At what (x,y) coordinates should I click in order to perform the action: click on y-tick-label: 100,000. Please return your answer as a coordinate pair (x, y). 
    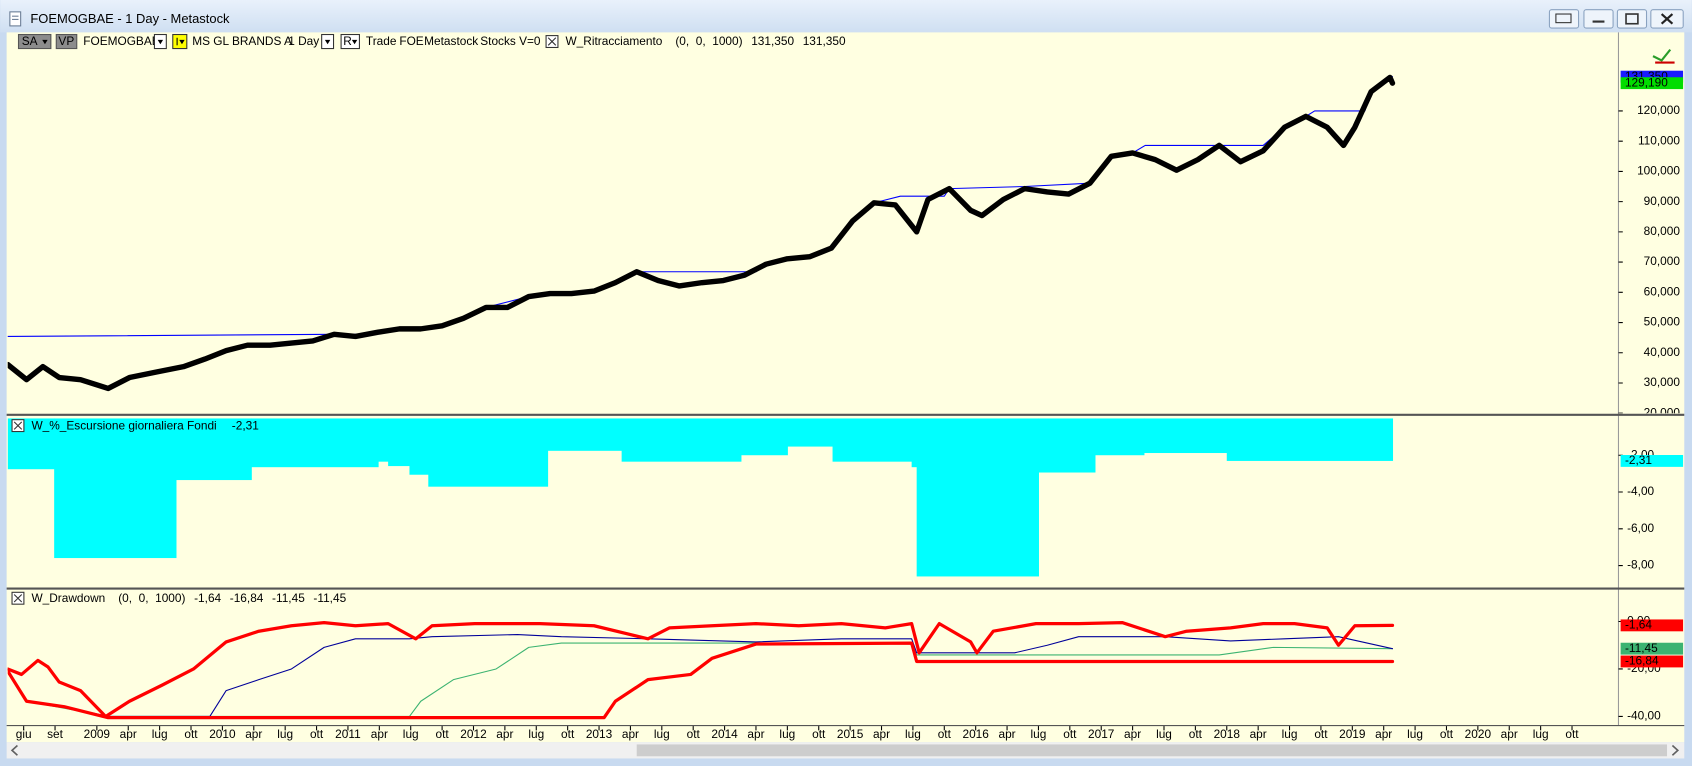
    Looking at the image, I should click on (1658, 171).